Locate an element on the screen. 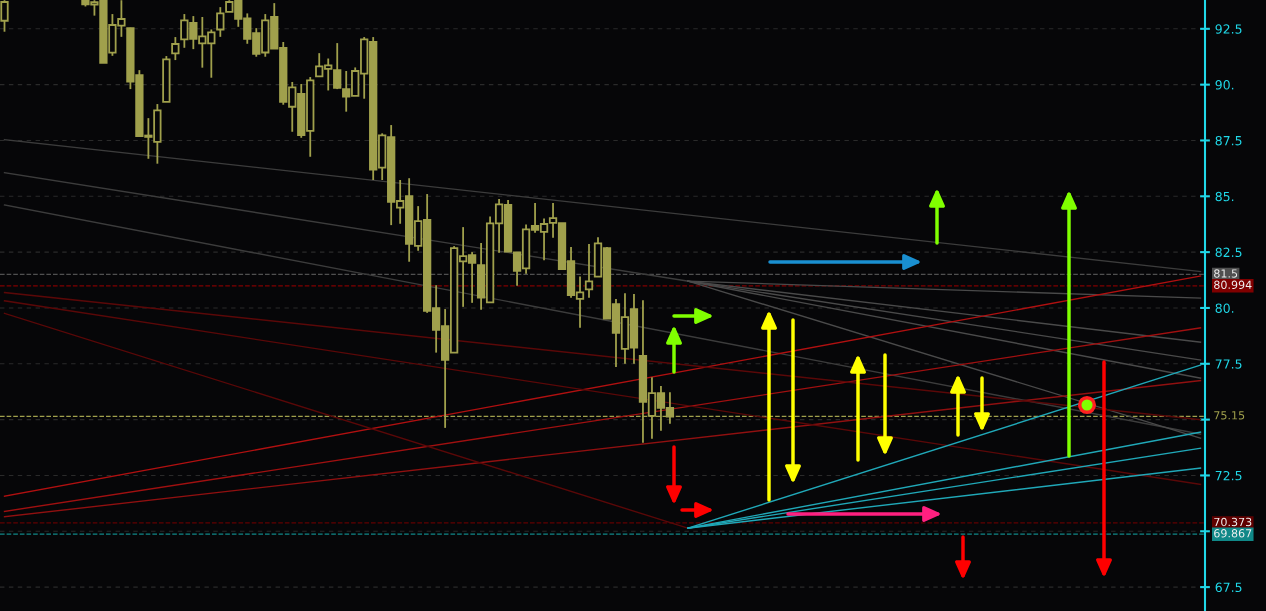  ref-line-label: 80.994 is located at coordinates (1233, 284).